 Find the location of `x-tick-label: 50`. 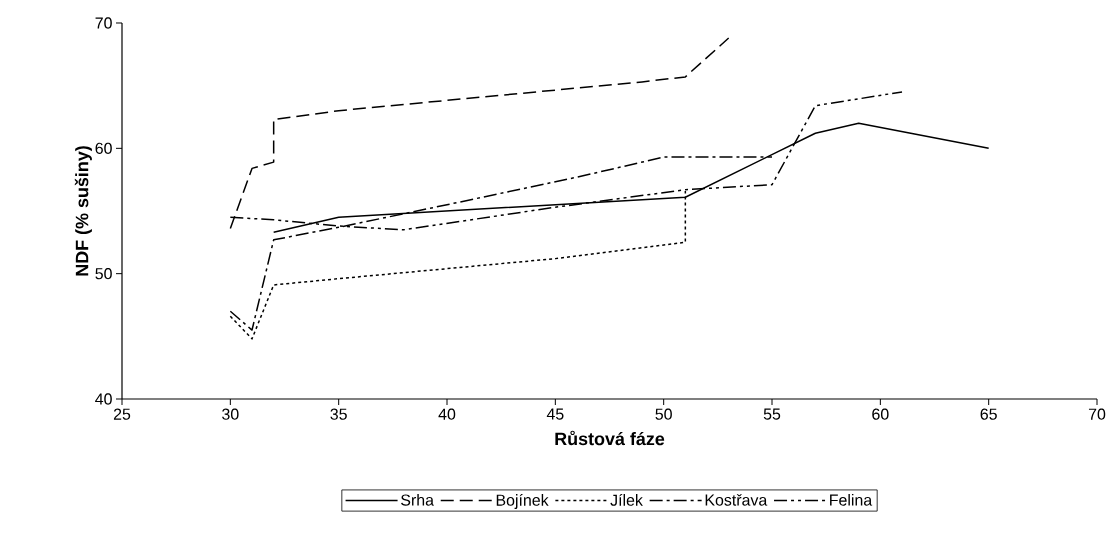

x-tick-label: 50 is located at coordinates (663, 414).